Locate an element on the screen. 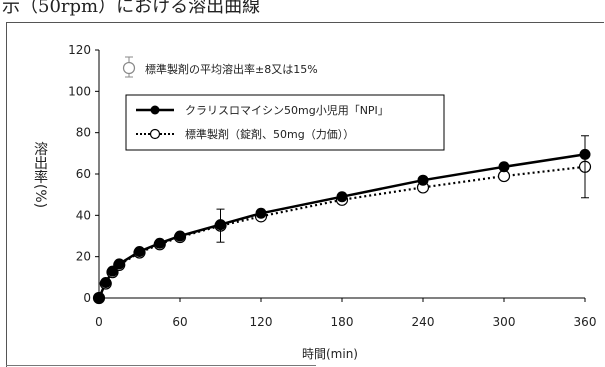 The image size is (605, 367). x-tick-label: 60 is located at coordinates (179, 322).